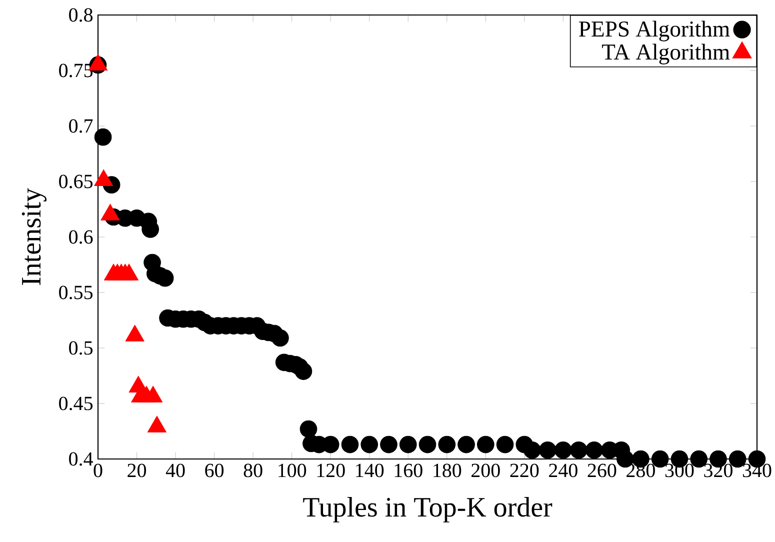 Image resolution: width=775 pixels, height=542 pixels. Describe the element at coordinates (76, 71) in the screenshot. I see `y-tick-label: 0.75` at that location.